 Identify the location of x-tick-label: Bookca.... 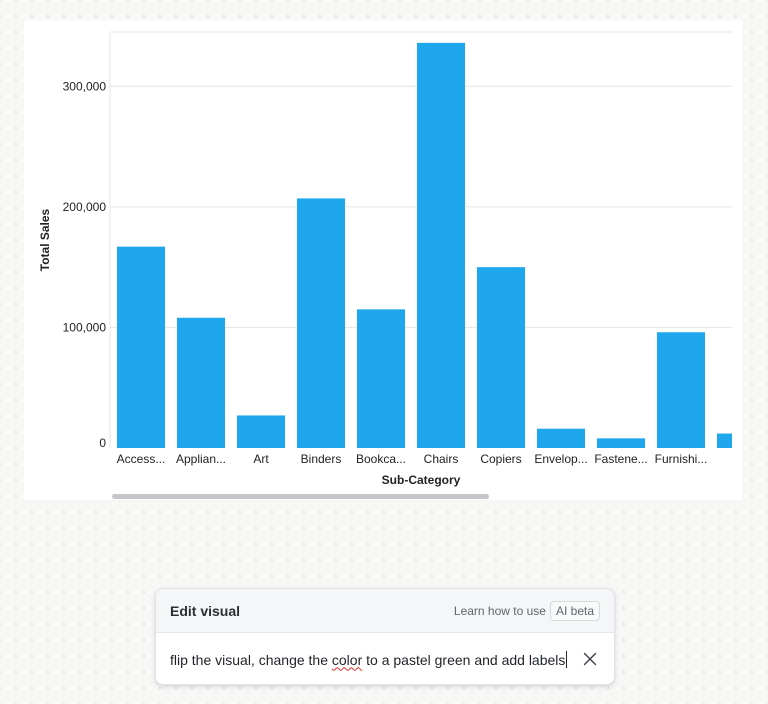
(381, 459).